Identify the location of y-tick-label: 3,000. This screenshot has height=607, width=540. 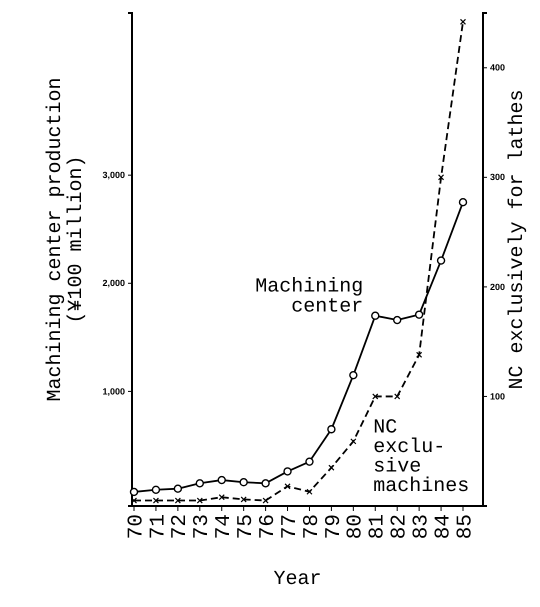
(113, 175).